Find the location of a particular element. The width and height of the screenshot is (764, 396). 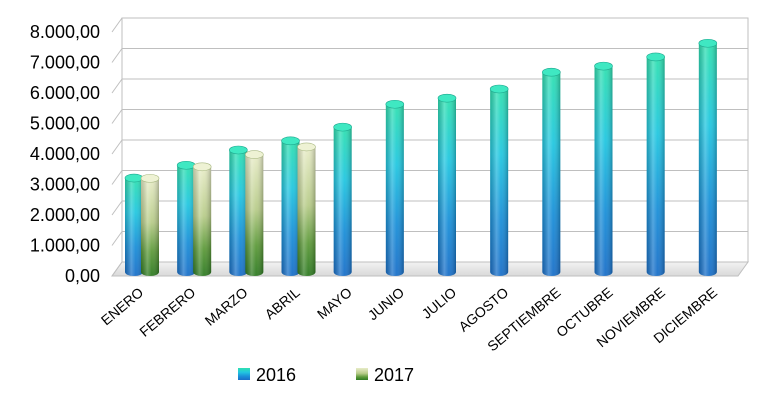

legend: 2016 2017 is located at coordinates (326, 375).